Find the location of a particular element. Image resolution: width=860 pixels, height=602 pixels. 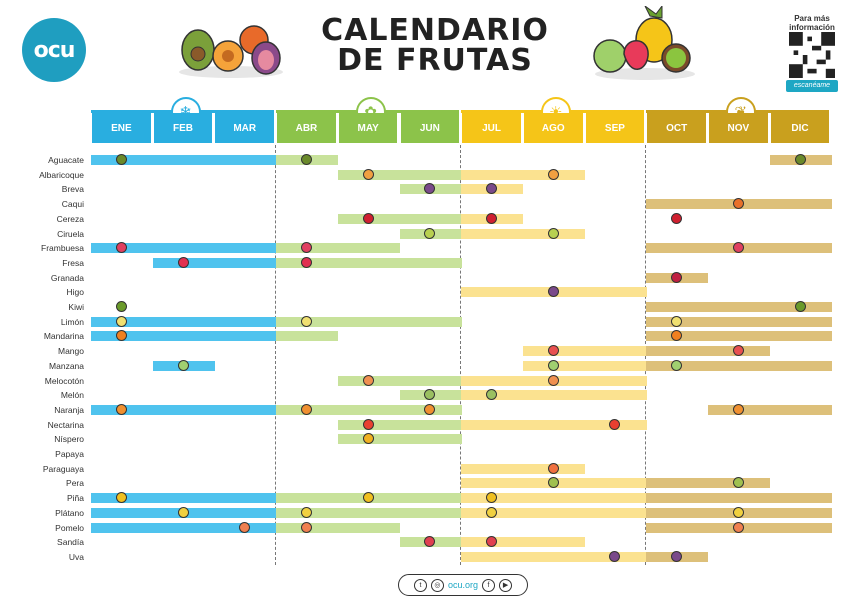

fruit-name: Limón is located at coordinates (72, 321).